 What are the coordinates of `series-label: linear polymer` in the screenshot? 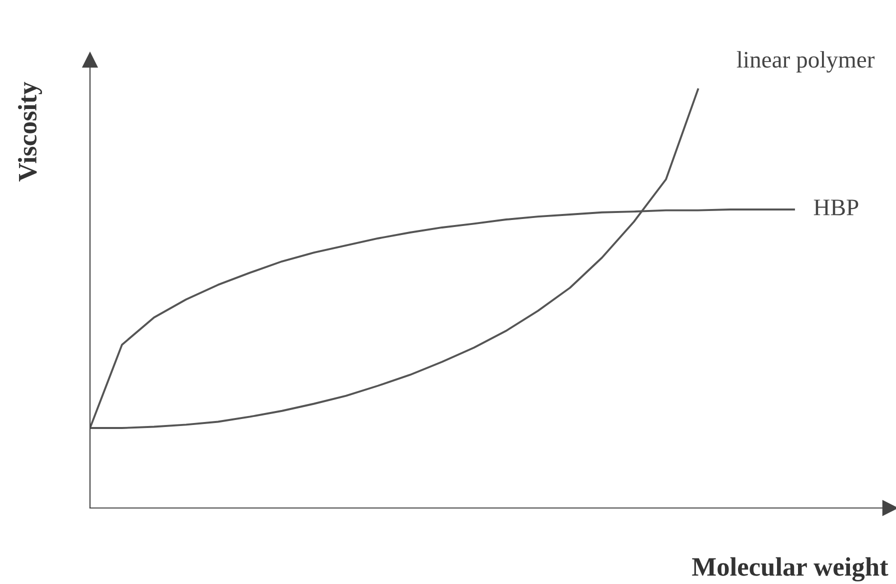 It's located at (805, 62).